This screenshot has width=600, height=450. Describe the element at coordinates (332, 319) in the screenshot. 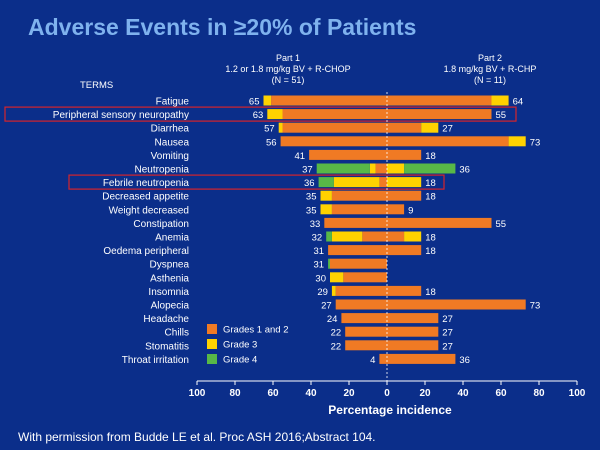

I see `value-label-part1: 24` at that location.